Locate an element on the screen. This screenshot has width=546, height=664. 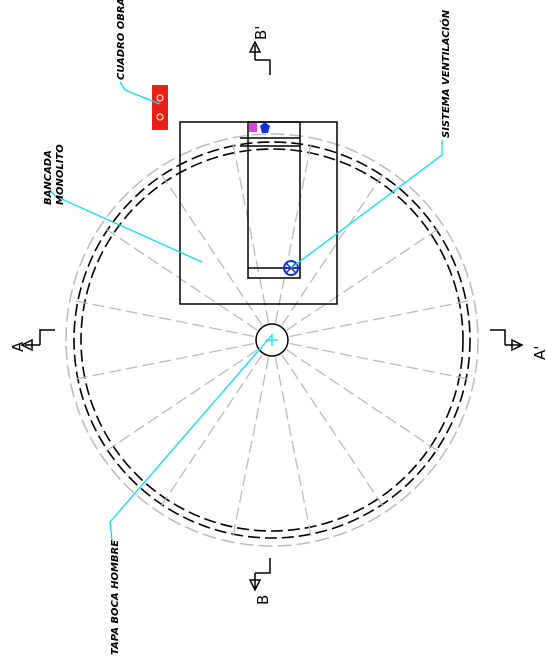
label: CUADRO OBRA is located at coordinates (121, 40).